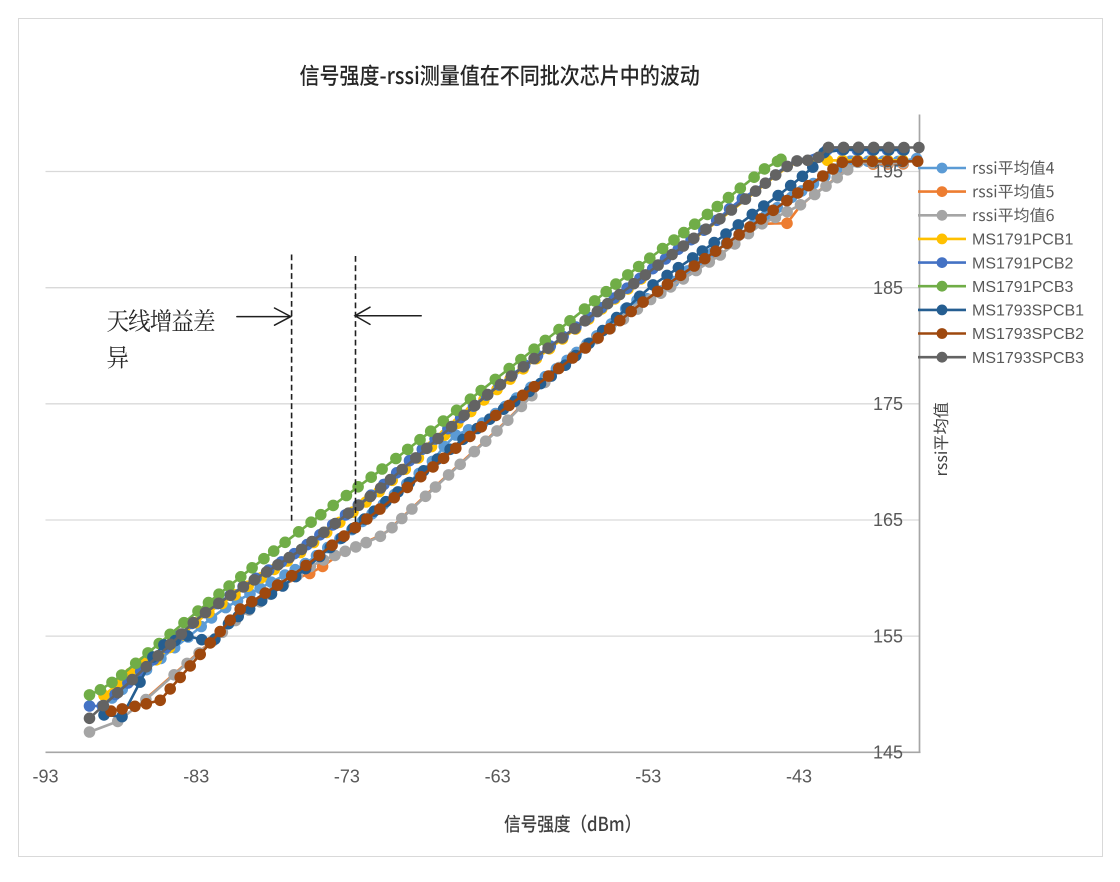  I want to click on svg-text: MS1793SPCB1, so click(1028, 311).